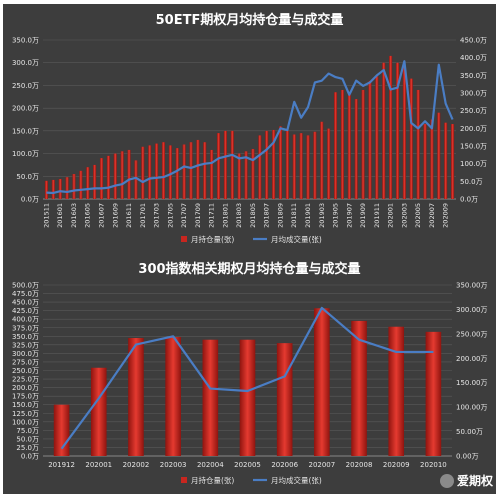 The image size is (501, 497). What do you see at coordinates (25, 63) in the screenshot?
I see `y-tick-left: 300.0万` at bounding box center [25, 63].